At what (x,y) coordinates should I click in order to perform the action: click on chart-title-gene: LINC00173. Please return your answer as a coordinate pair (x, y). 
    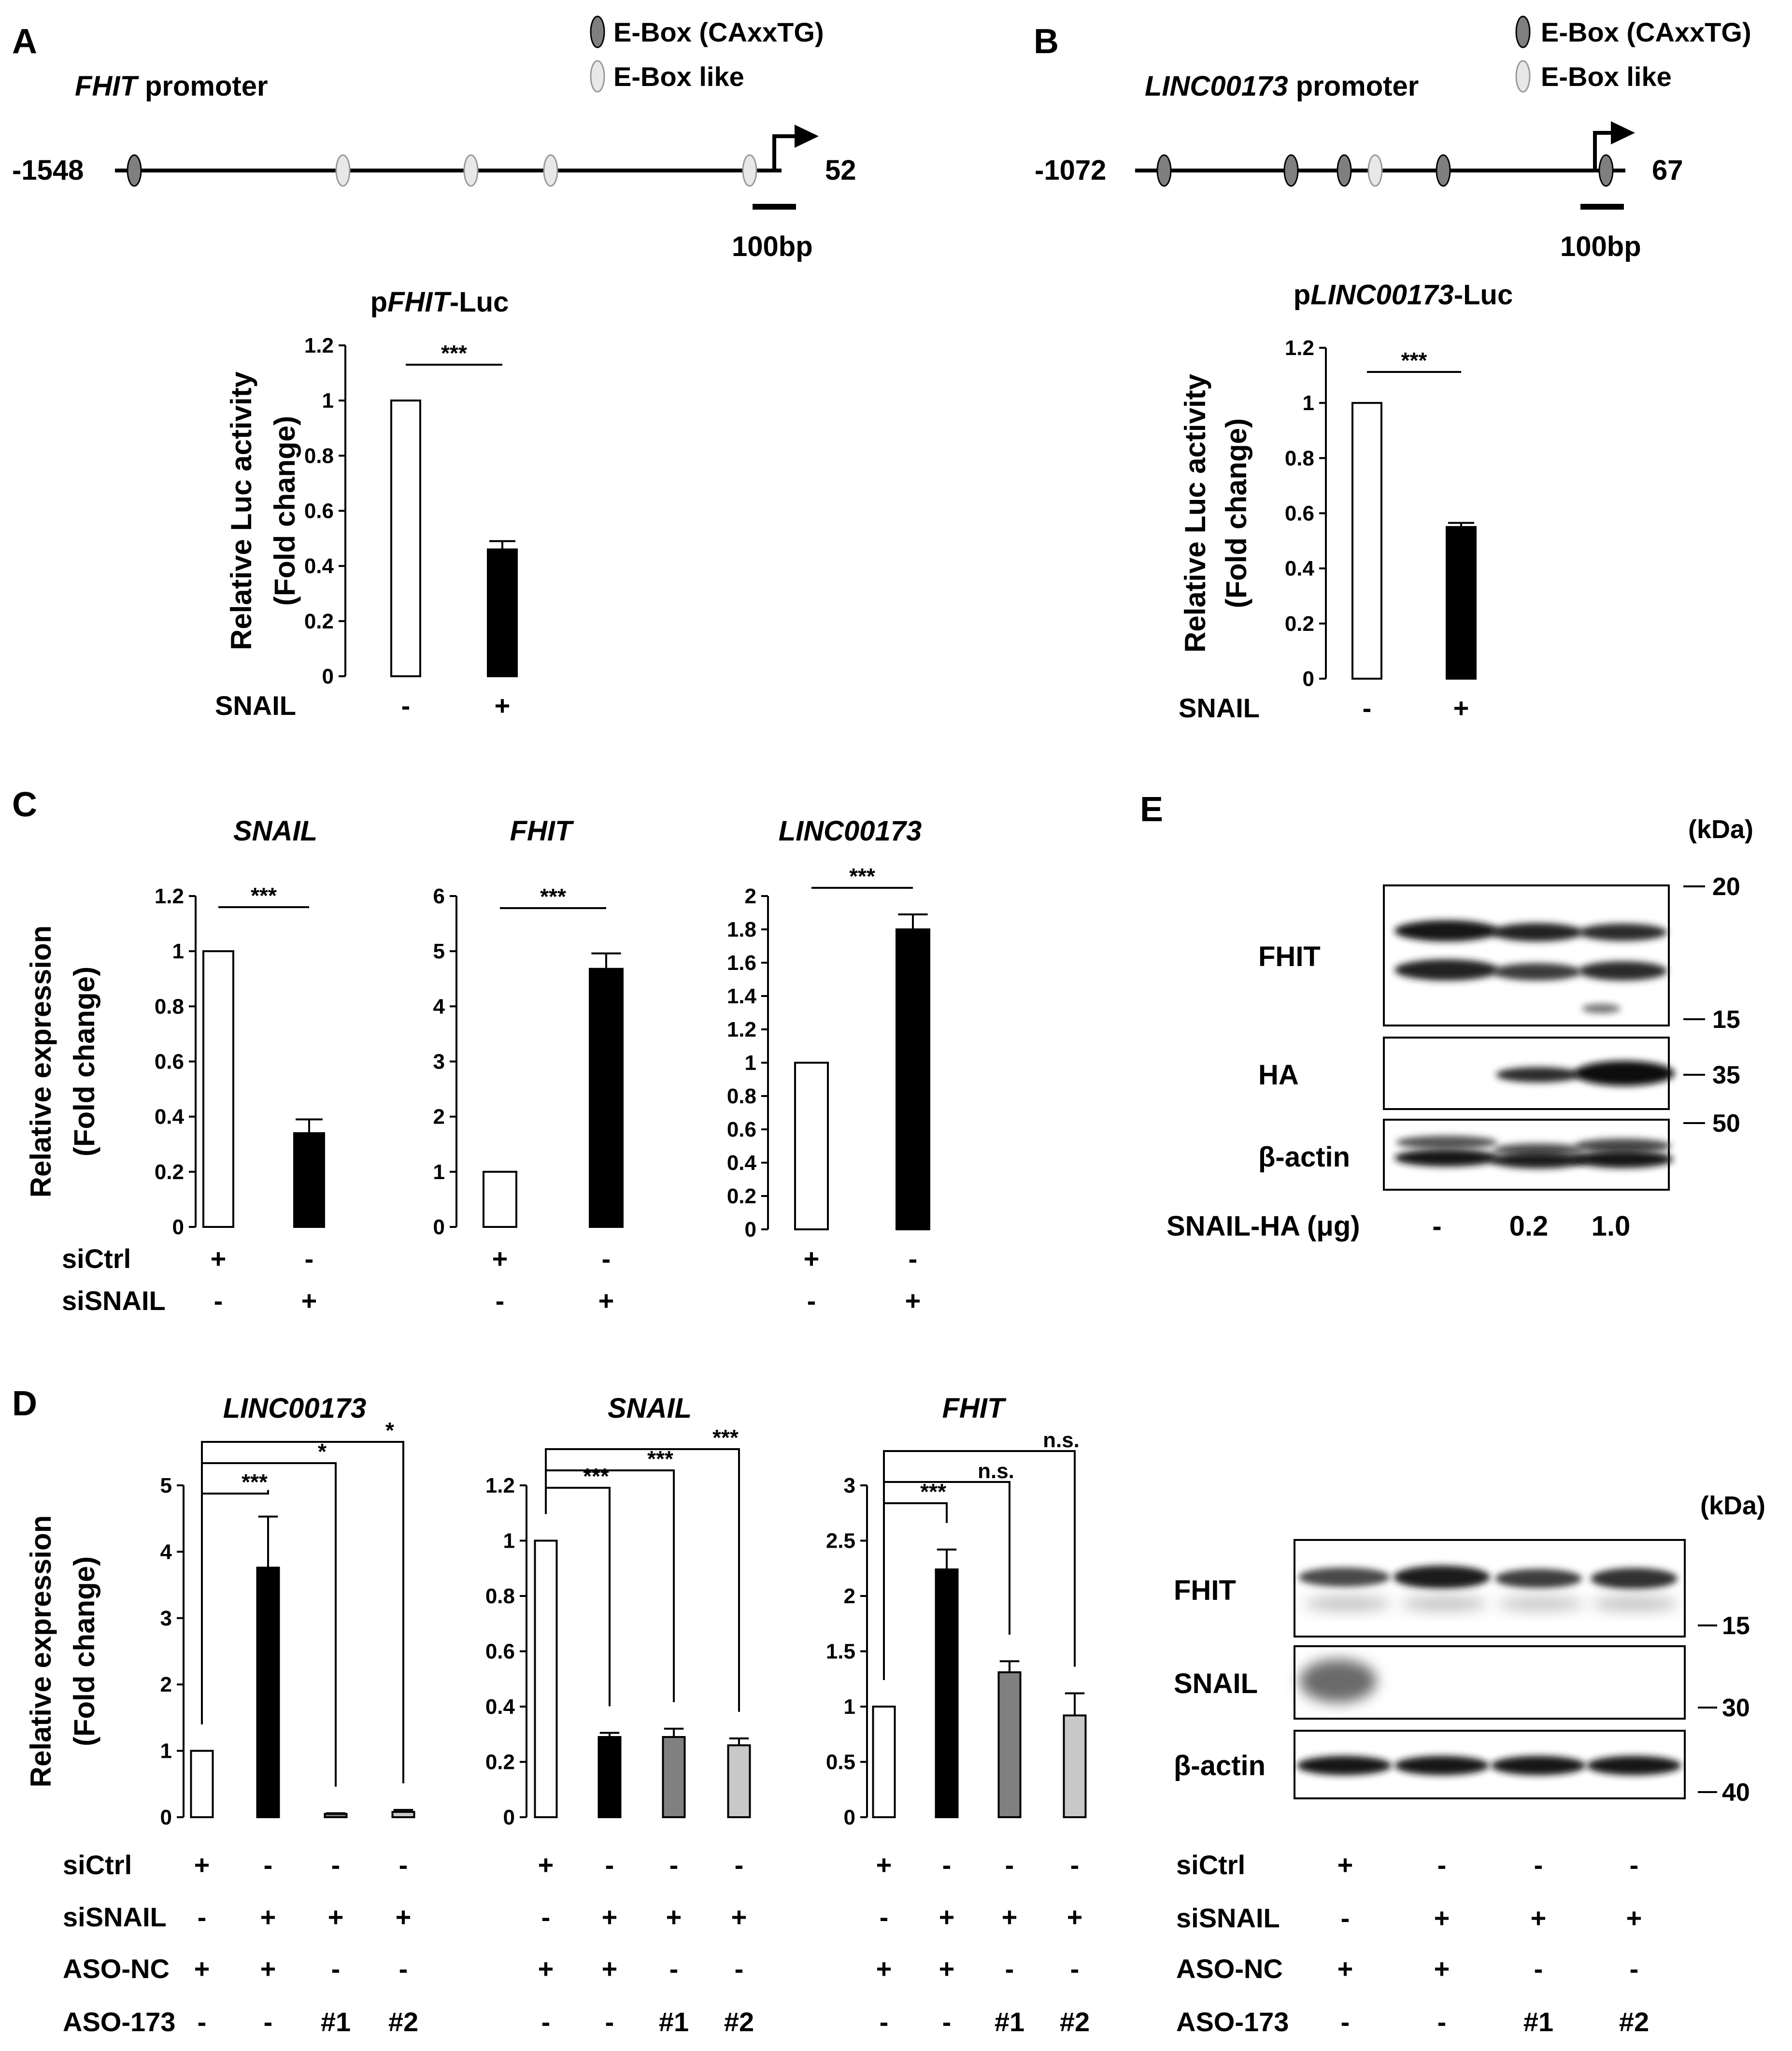
    Looking at the image, I should click on (295, 1408).